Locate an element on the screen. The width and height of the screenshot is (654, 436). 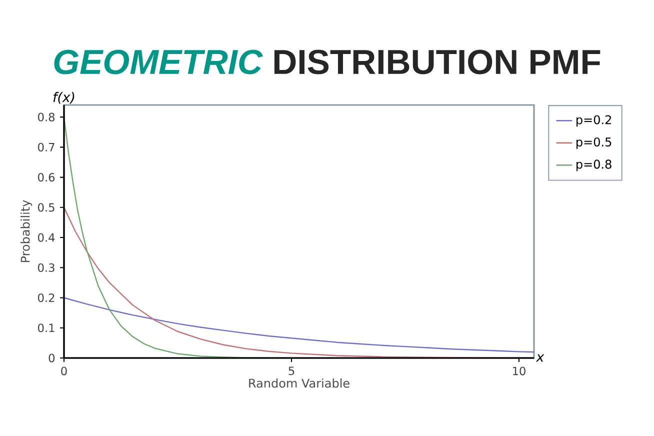
x-axis-title: Random Variable is located at coordinates (299, 383).